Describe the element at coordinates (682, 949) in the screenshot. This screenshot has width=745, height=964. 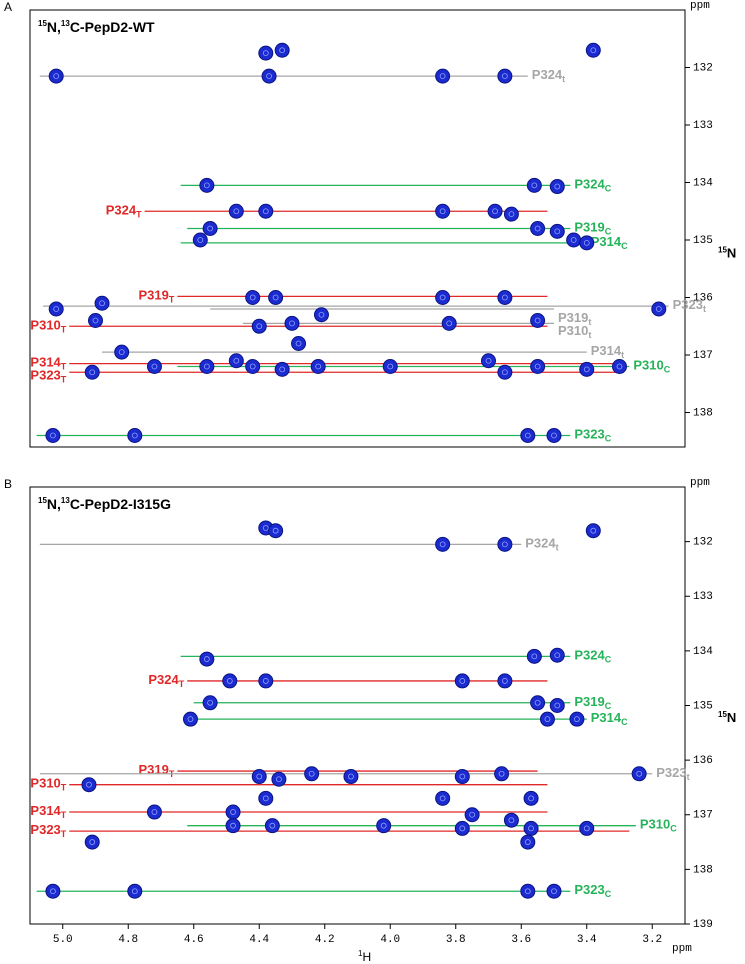
I see `x-unit: ppm` at that location.